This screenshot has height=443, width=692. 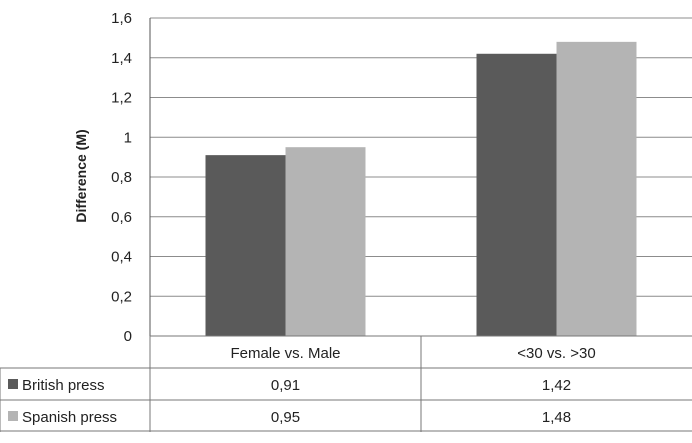 I want to click on y-axis-title: Difference (M), so click(x=81, y=175).